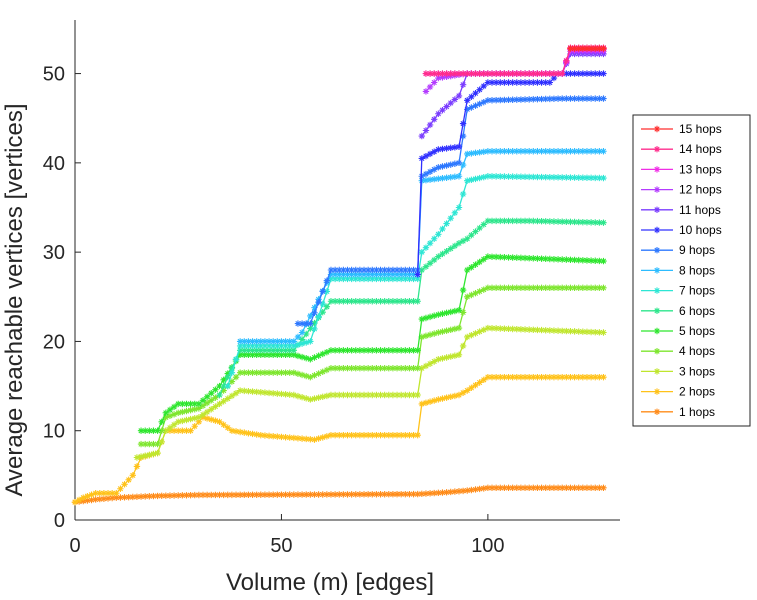  Describe the element at coordinates (657, 149) in the screenshot. I see `legend-marker` at that location.